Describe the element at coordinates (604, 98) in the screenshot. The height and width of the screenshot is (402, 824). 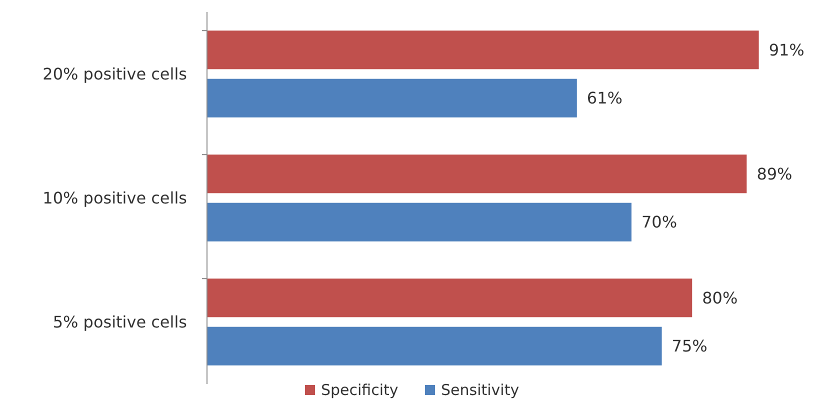
I see `data-label: 61%` at that location.